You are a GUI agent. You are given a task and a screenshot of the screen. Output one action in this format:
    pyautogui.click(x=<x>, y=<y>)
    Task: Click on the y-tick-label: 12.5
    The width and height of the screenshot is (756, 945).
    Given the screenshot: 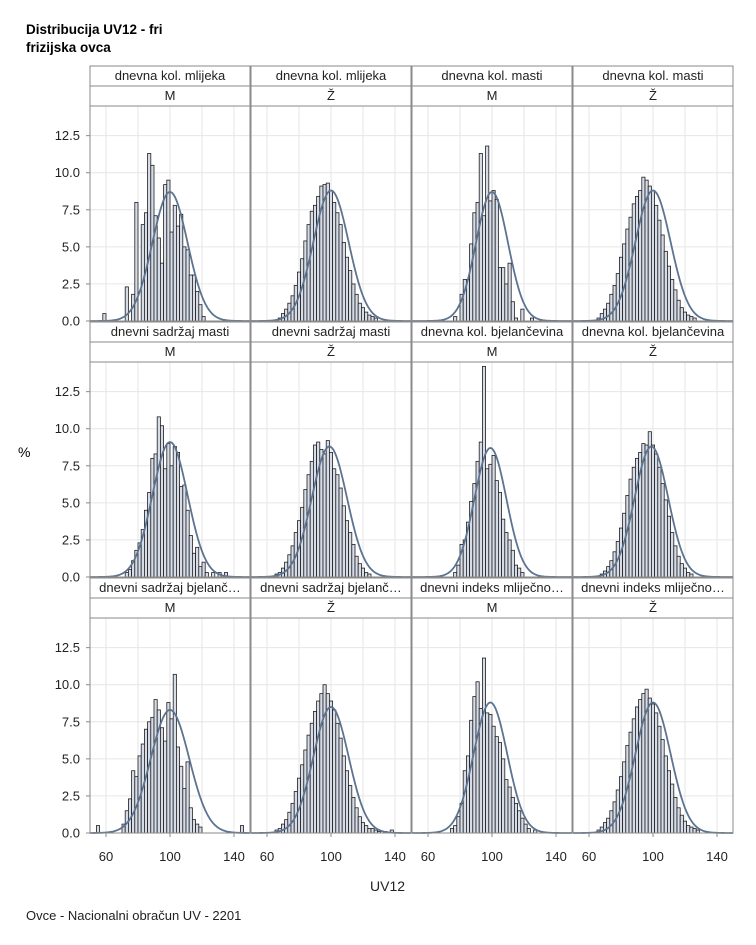 What is the action you would take?
    pyautogui.click(x=67, y=647)
    